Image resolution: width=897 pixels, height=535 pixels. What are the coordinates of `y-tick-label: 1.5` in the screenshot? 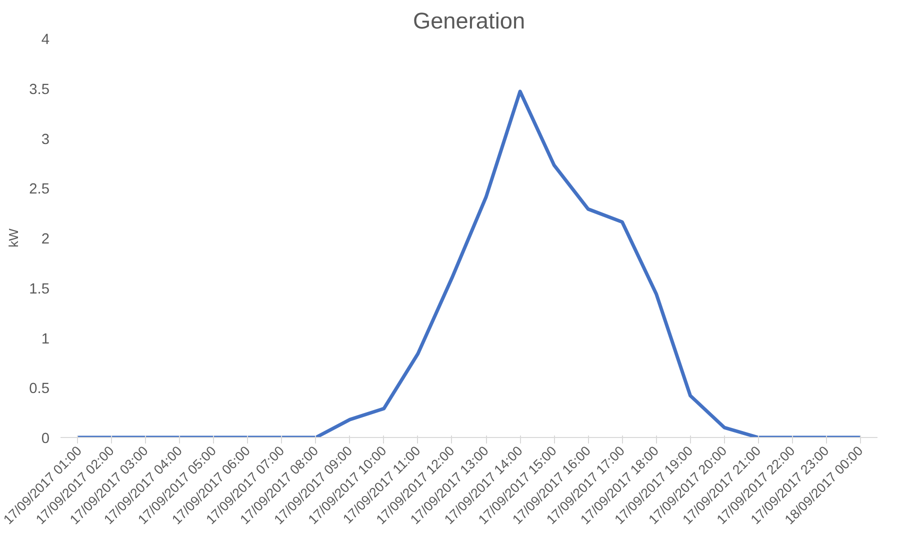 It's located at (39, 289).